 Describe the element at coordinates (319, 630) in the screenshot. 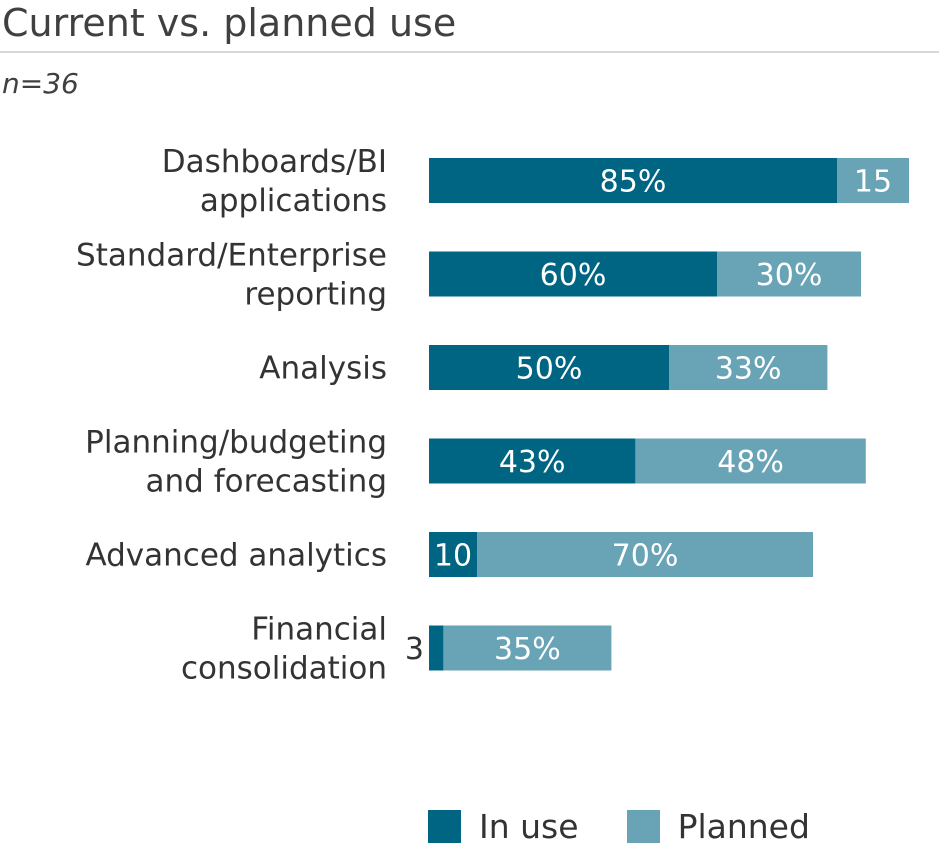

I see `category-label: Financial` at that location.